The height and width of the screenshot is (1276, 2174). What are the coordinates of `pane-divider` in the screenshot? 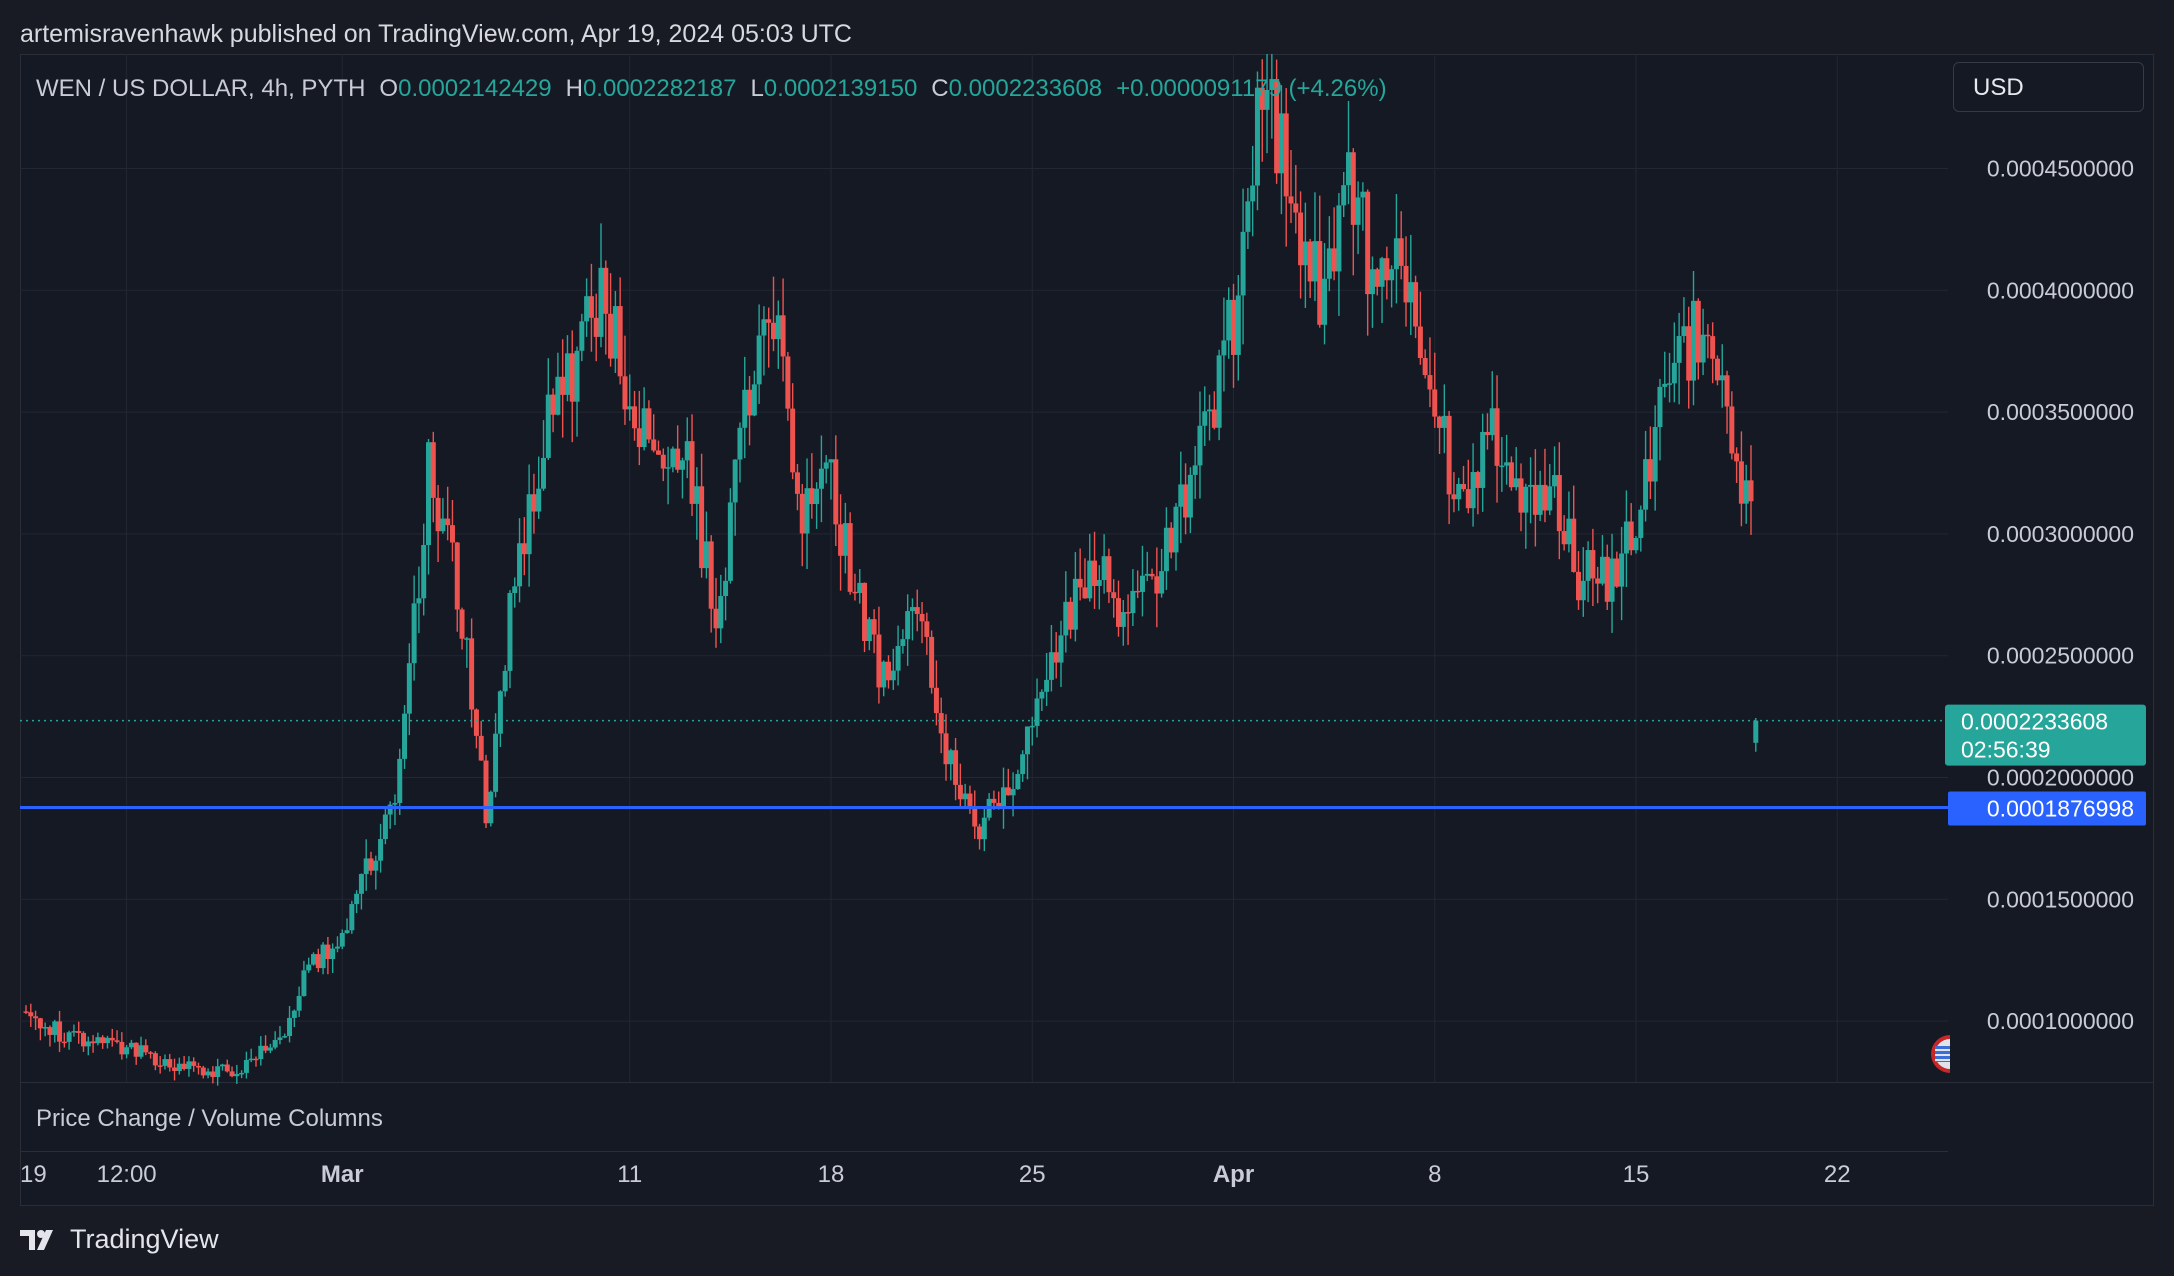 It's located at (1087, 1205).